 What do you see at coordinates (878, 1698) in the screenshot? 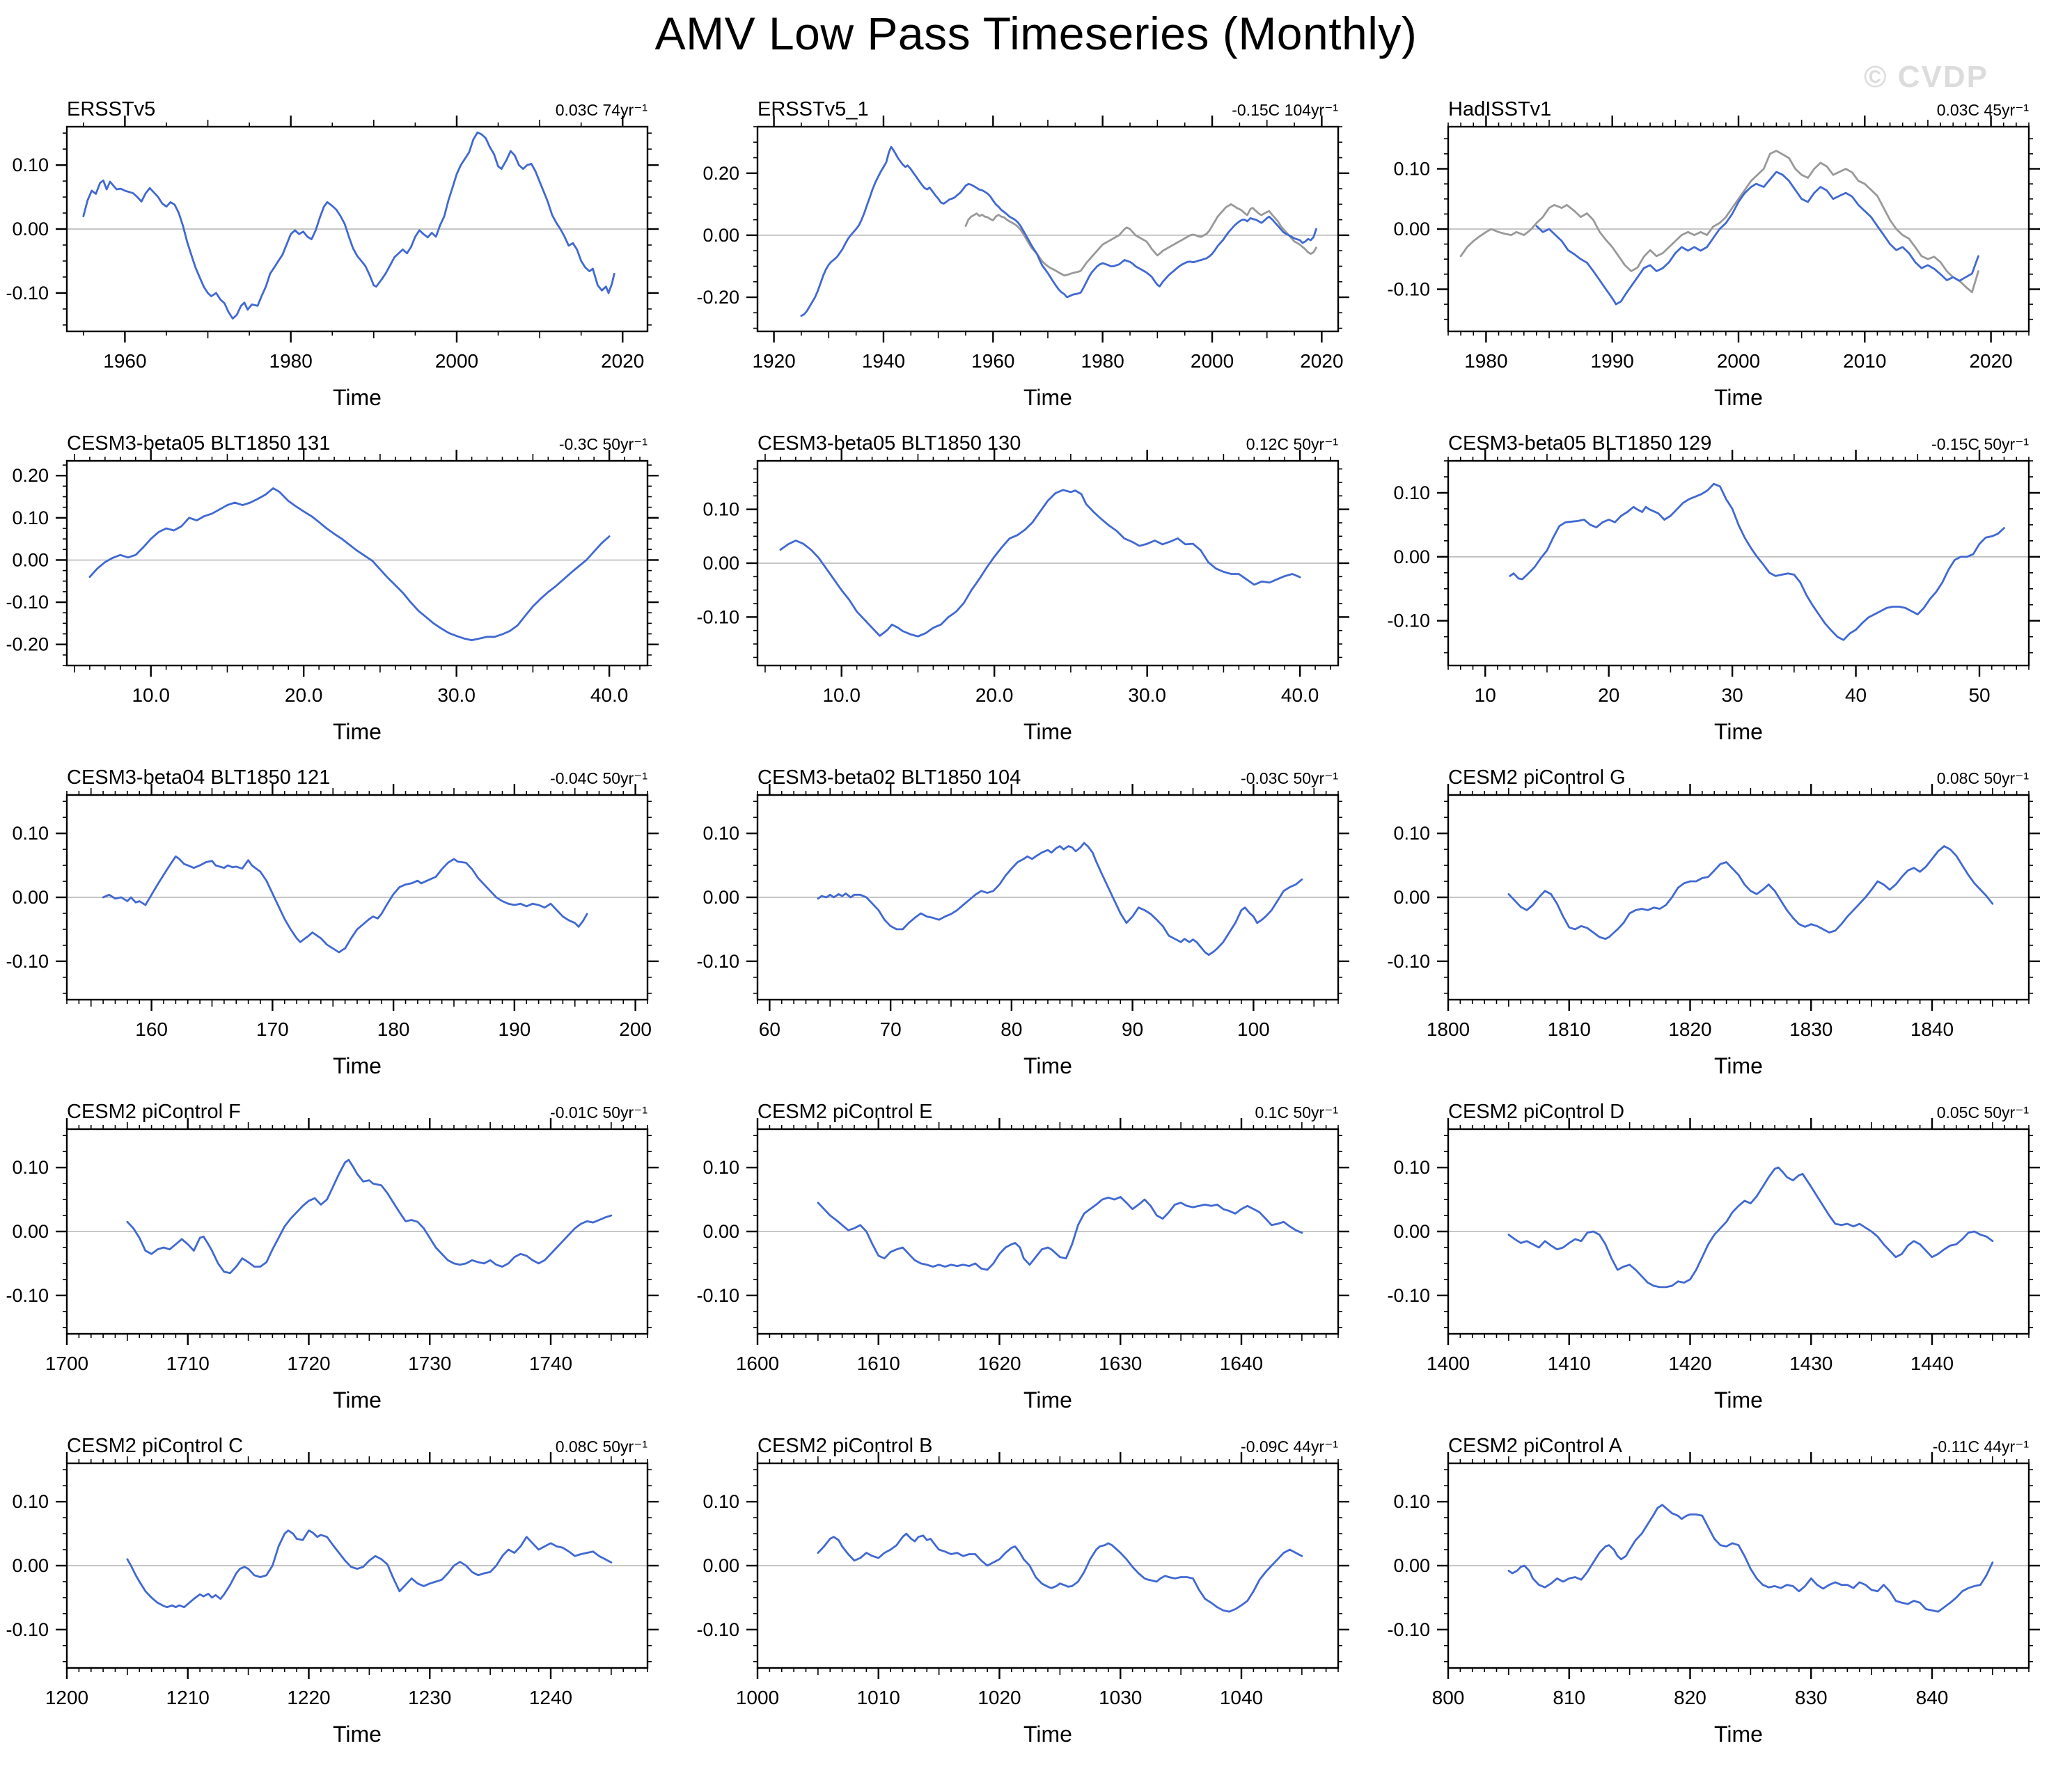
I see `x-tick-label: 1010` at bounding box center [878, 1698].